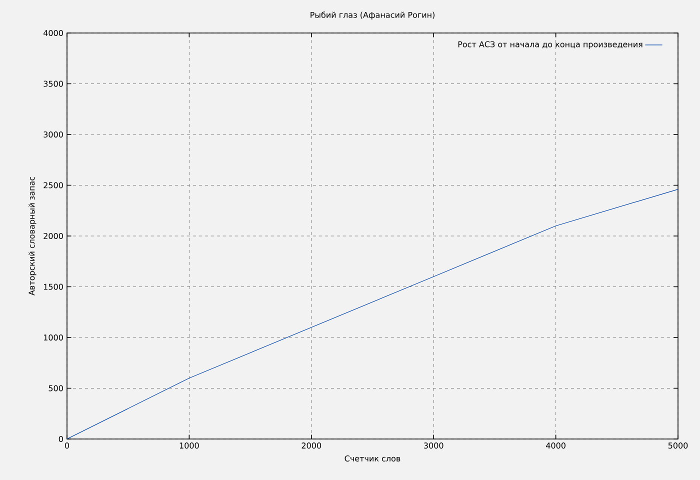 The width and height of the screenshot is (700, 480). What do you see at coordinates (312, 445) in the screenshot?
I see `x-tick-label: 2000` at bounding box center [312, 445].